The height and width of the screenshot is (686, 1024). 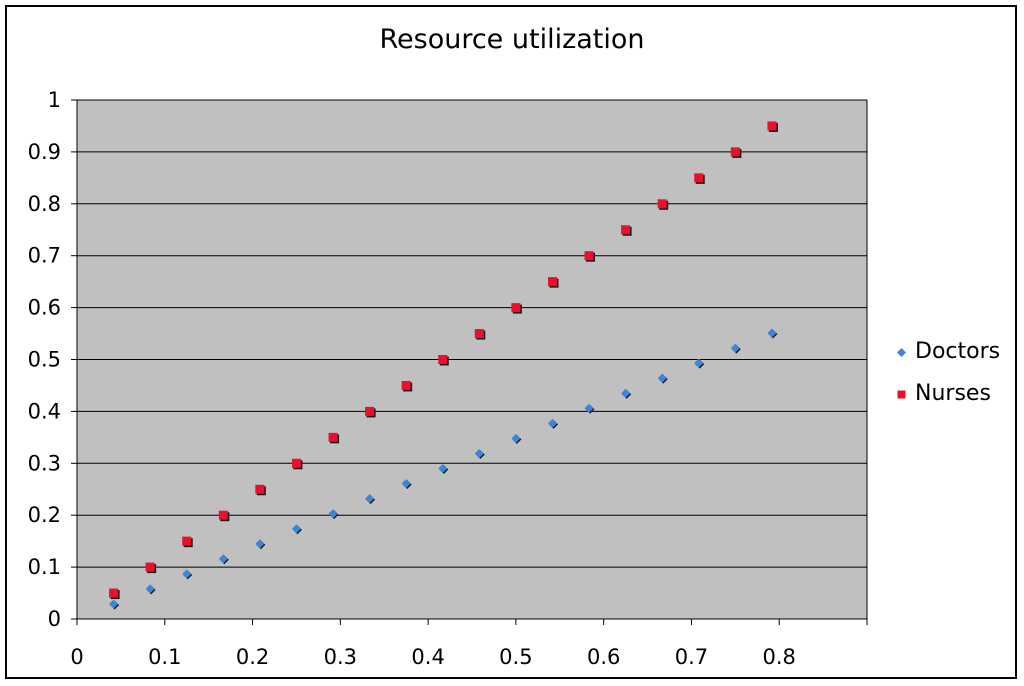 What do you see at coordinates (901, 394) in the screenshot?
I see `square-marker-icon` at bounding box center [901, 394].